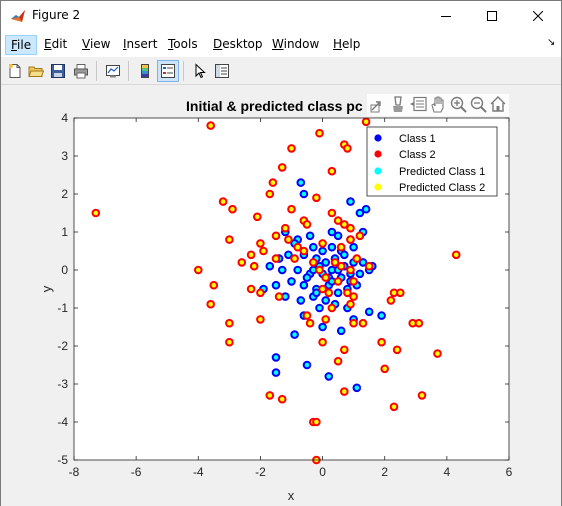 This screenshot has width=562, height=506. I want to click on new-figure-button, so click(15, 71).